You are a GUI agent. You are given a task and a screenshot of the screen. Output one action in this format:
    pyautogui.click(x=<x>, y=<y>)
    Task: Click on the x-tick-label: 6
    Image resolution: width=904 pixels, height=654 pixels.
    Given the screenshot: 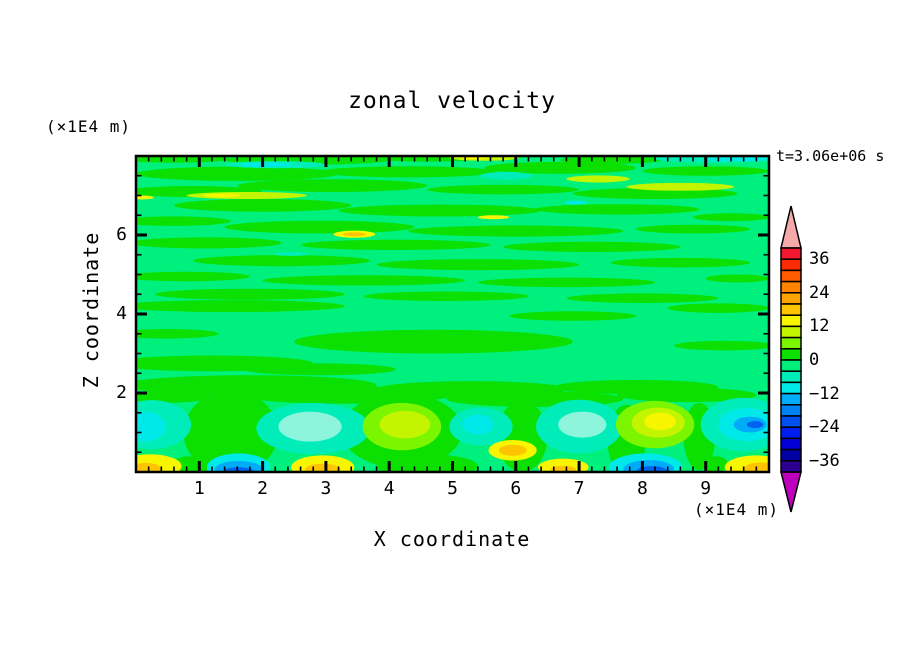 What is the action you would take?
    pyautogui.click(x=516, y=488)
    